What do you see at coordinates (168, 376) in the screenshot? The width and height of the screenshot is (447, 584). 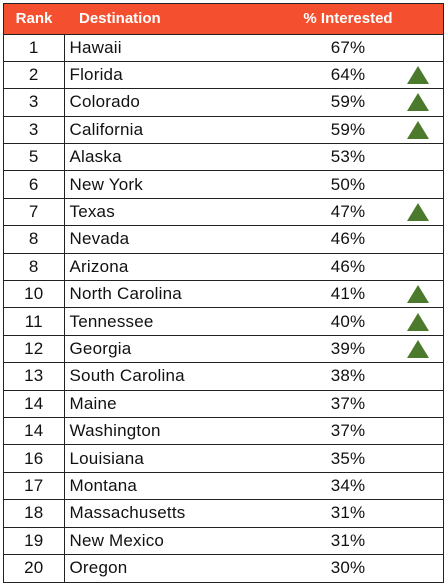 I see `destination-cell: South Carolina` at bounding box center [168, 376].